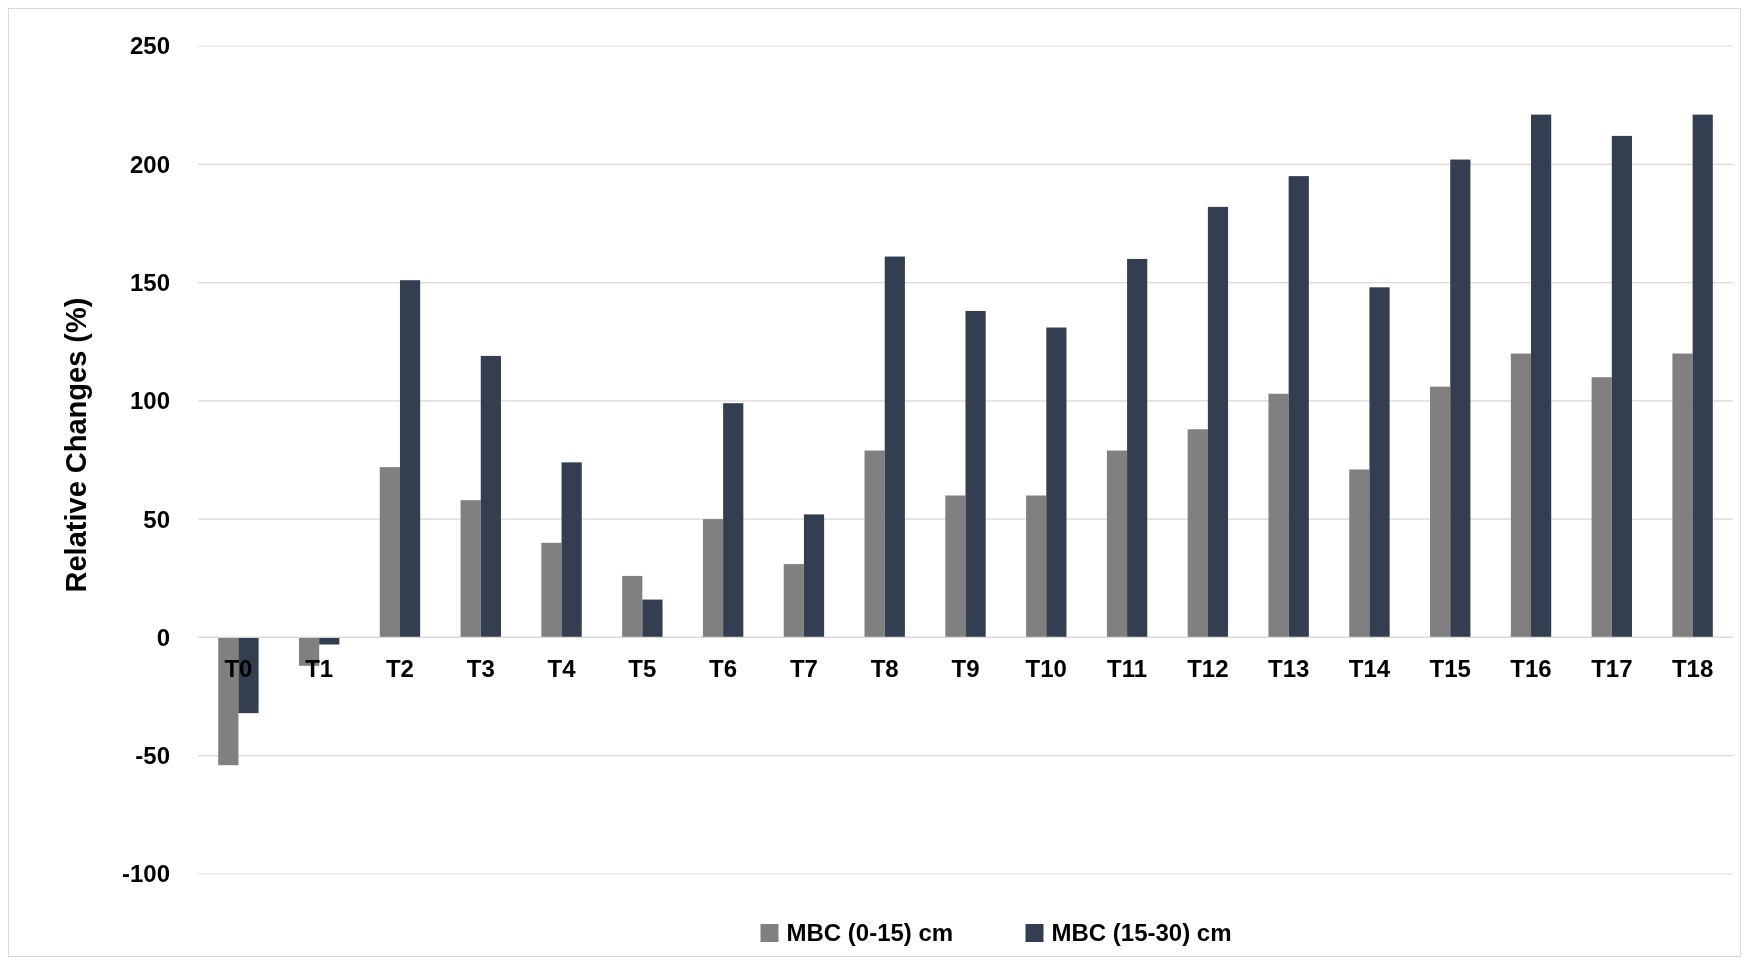 This screenshot has width=1749, height=965. What do you see at coordinates (163, 637) in the screenshot?
I see `y-tick-label: 0` at bounding box center [163, 637].